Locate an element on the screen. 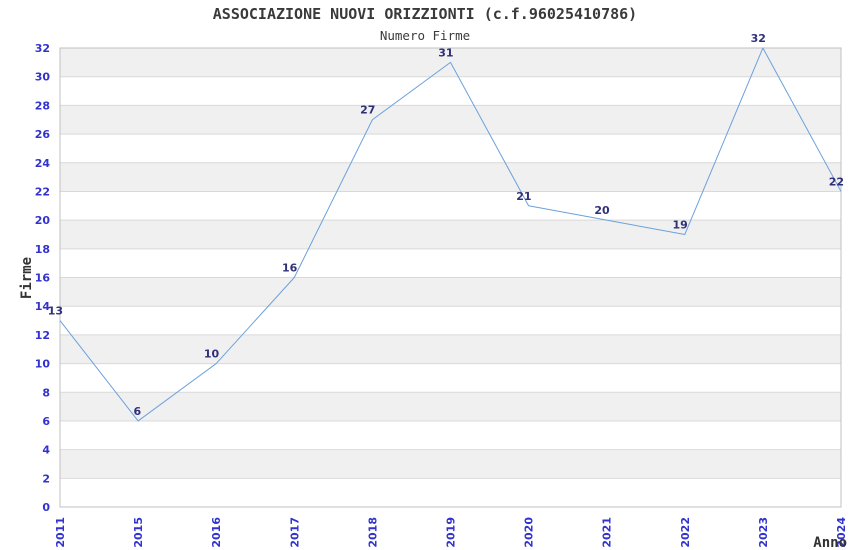 The image size is (850, 550). y-tick-label: 28 is located at coordinates (42, 105).